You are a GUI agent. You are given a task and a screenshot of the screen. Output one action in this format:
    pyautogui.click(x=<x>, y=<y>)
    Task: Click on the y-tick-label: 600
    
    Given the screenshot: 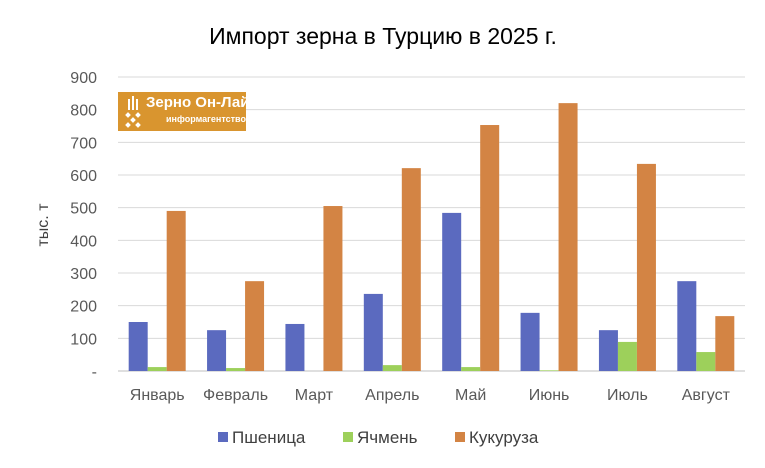 What is the action you would take?
    pyautogui.click(x=83, y=176)
    